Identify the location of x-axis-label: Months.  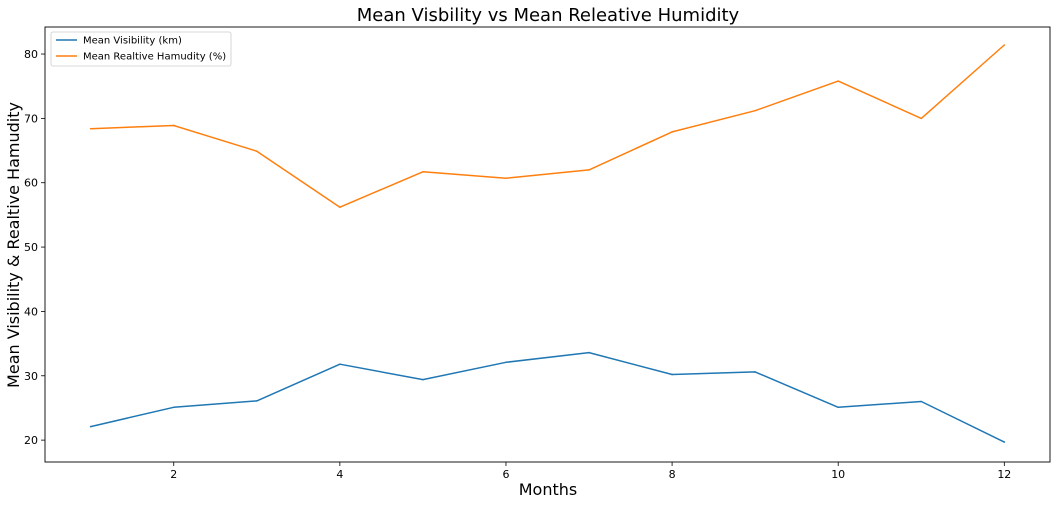
(548, 489).